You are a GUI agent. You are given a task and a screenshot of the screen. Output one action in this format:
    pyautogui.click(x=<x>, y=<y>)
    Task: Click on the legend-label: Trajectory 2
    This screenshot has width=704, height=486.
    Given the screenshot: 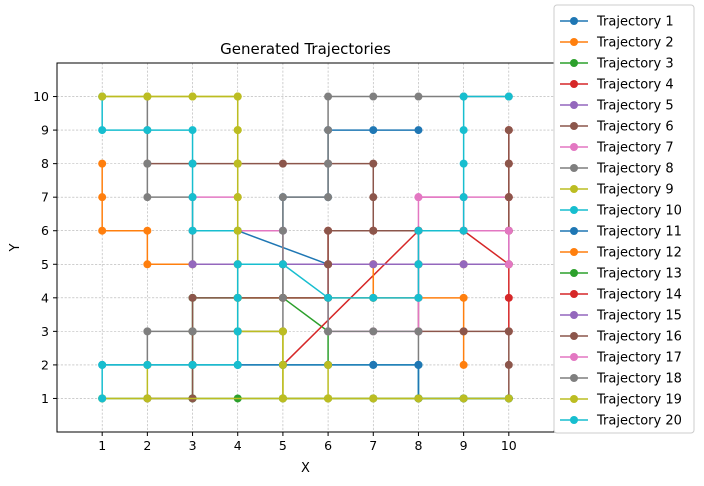 What is the action you would take?
    pyautogui.click(x=635, y=43)
    